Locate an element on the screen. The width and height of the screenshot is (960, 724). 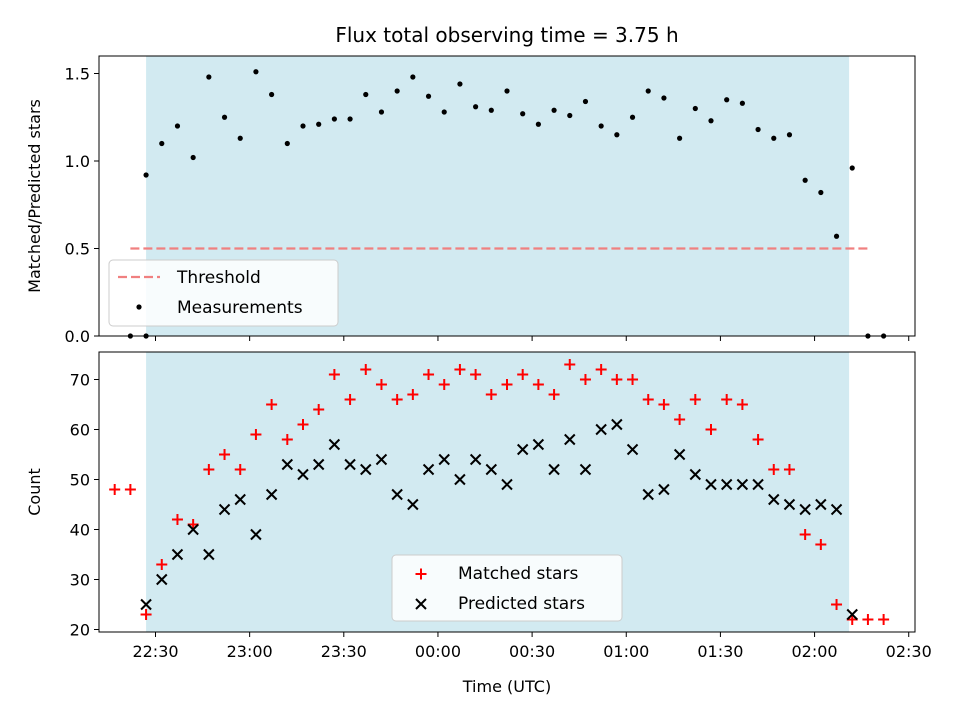
y-tick-label: 60 is located at coordinates (80, 430).